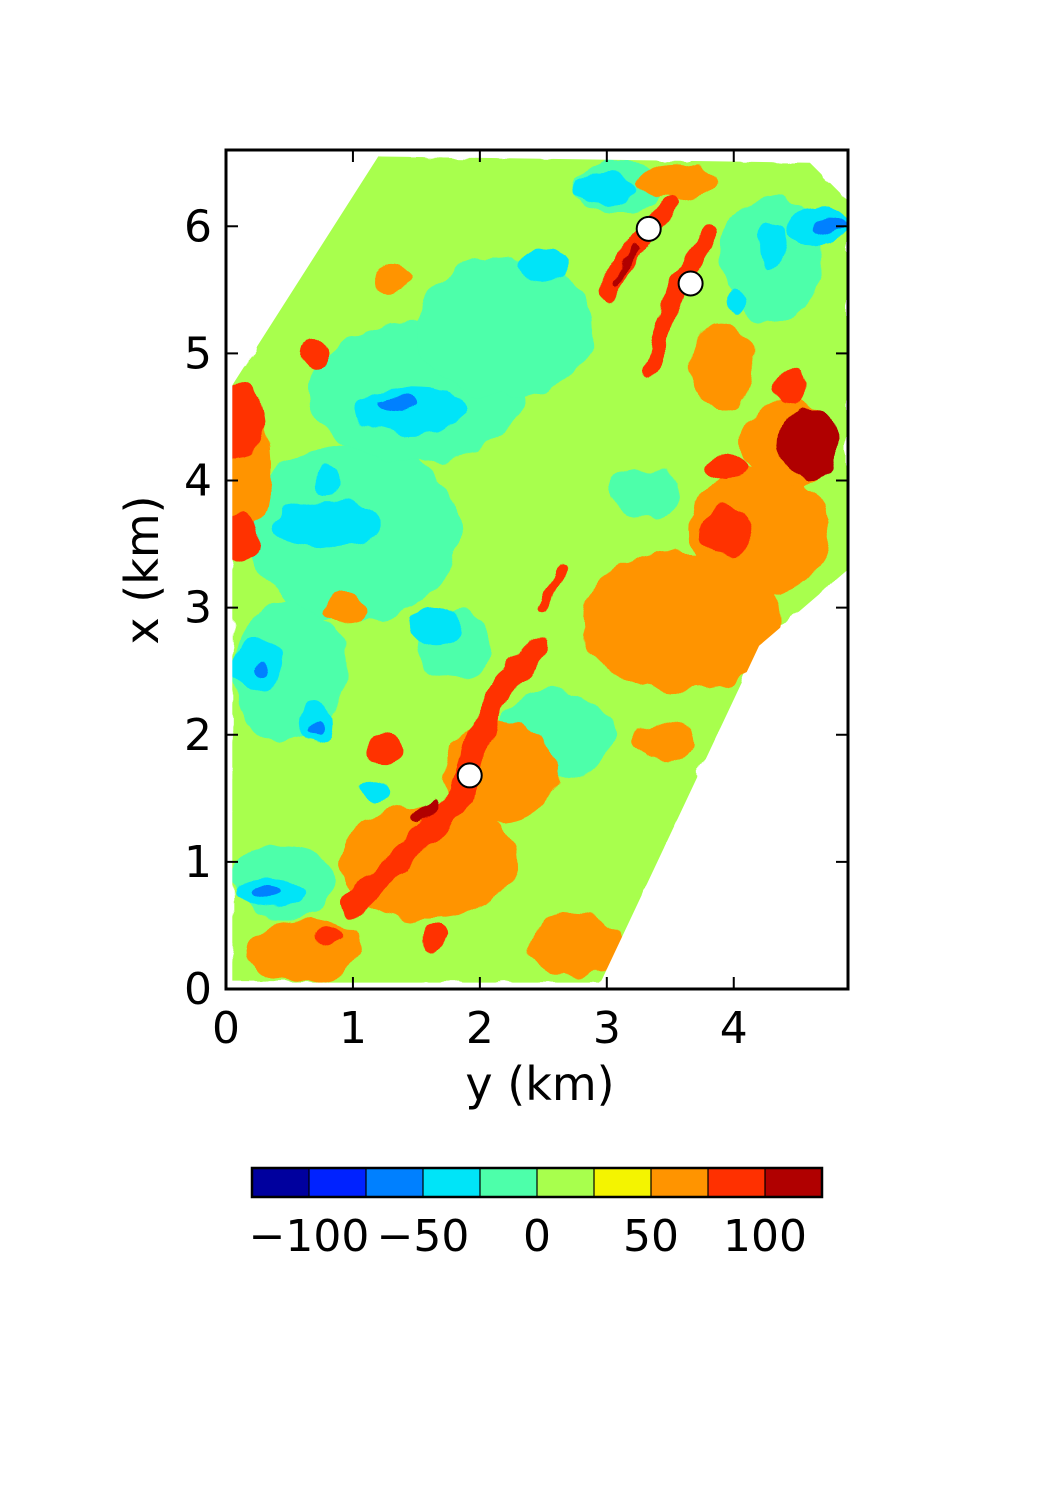 The image size is (1050, 1500). What do you see at coordinates (198, 608) in the screenshot?
I see `y-tick-label: 3` at bounding box center [198, 608].